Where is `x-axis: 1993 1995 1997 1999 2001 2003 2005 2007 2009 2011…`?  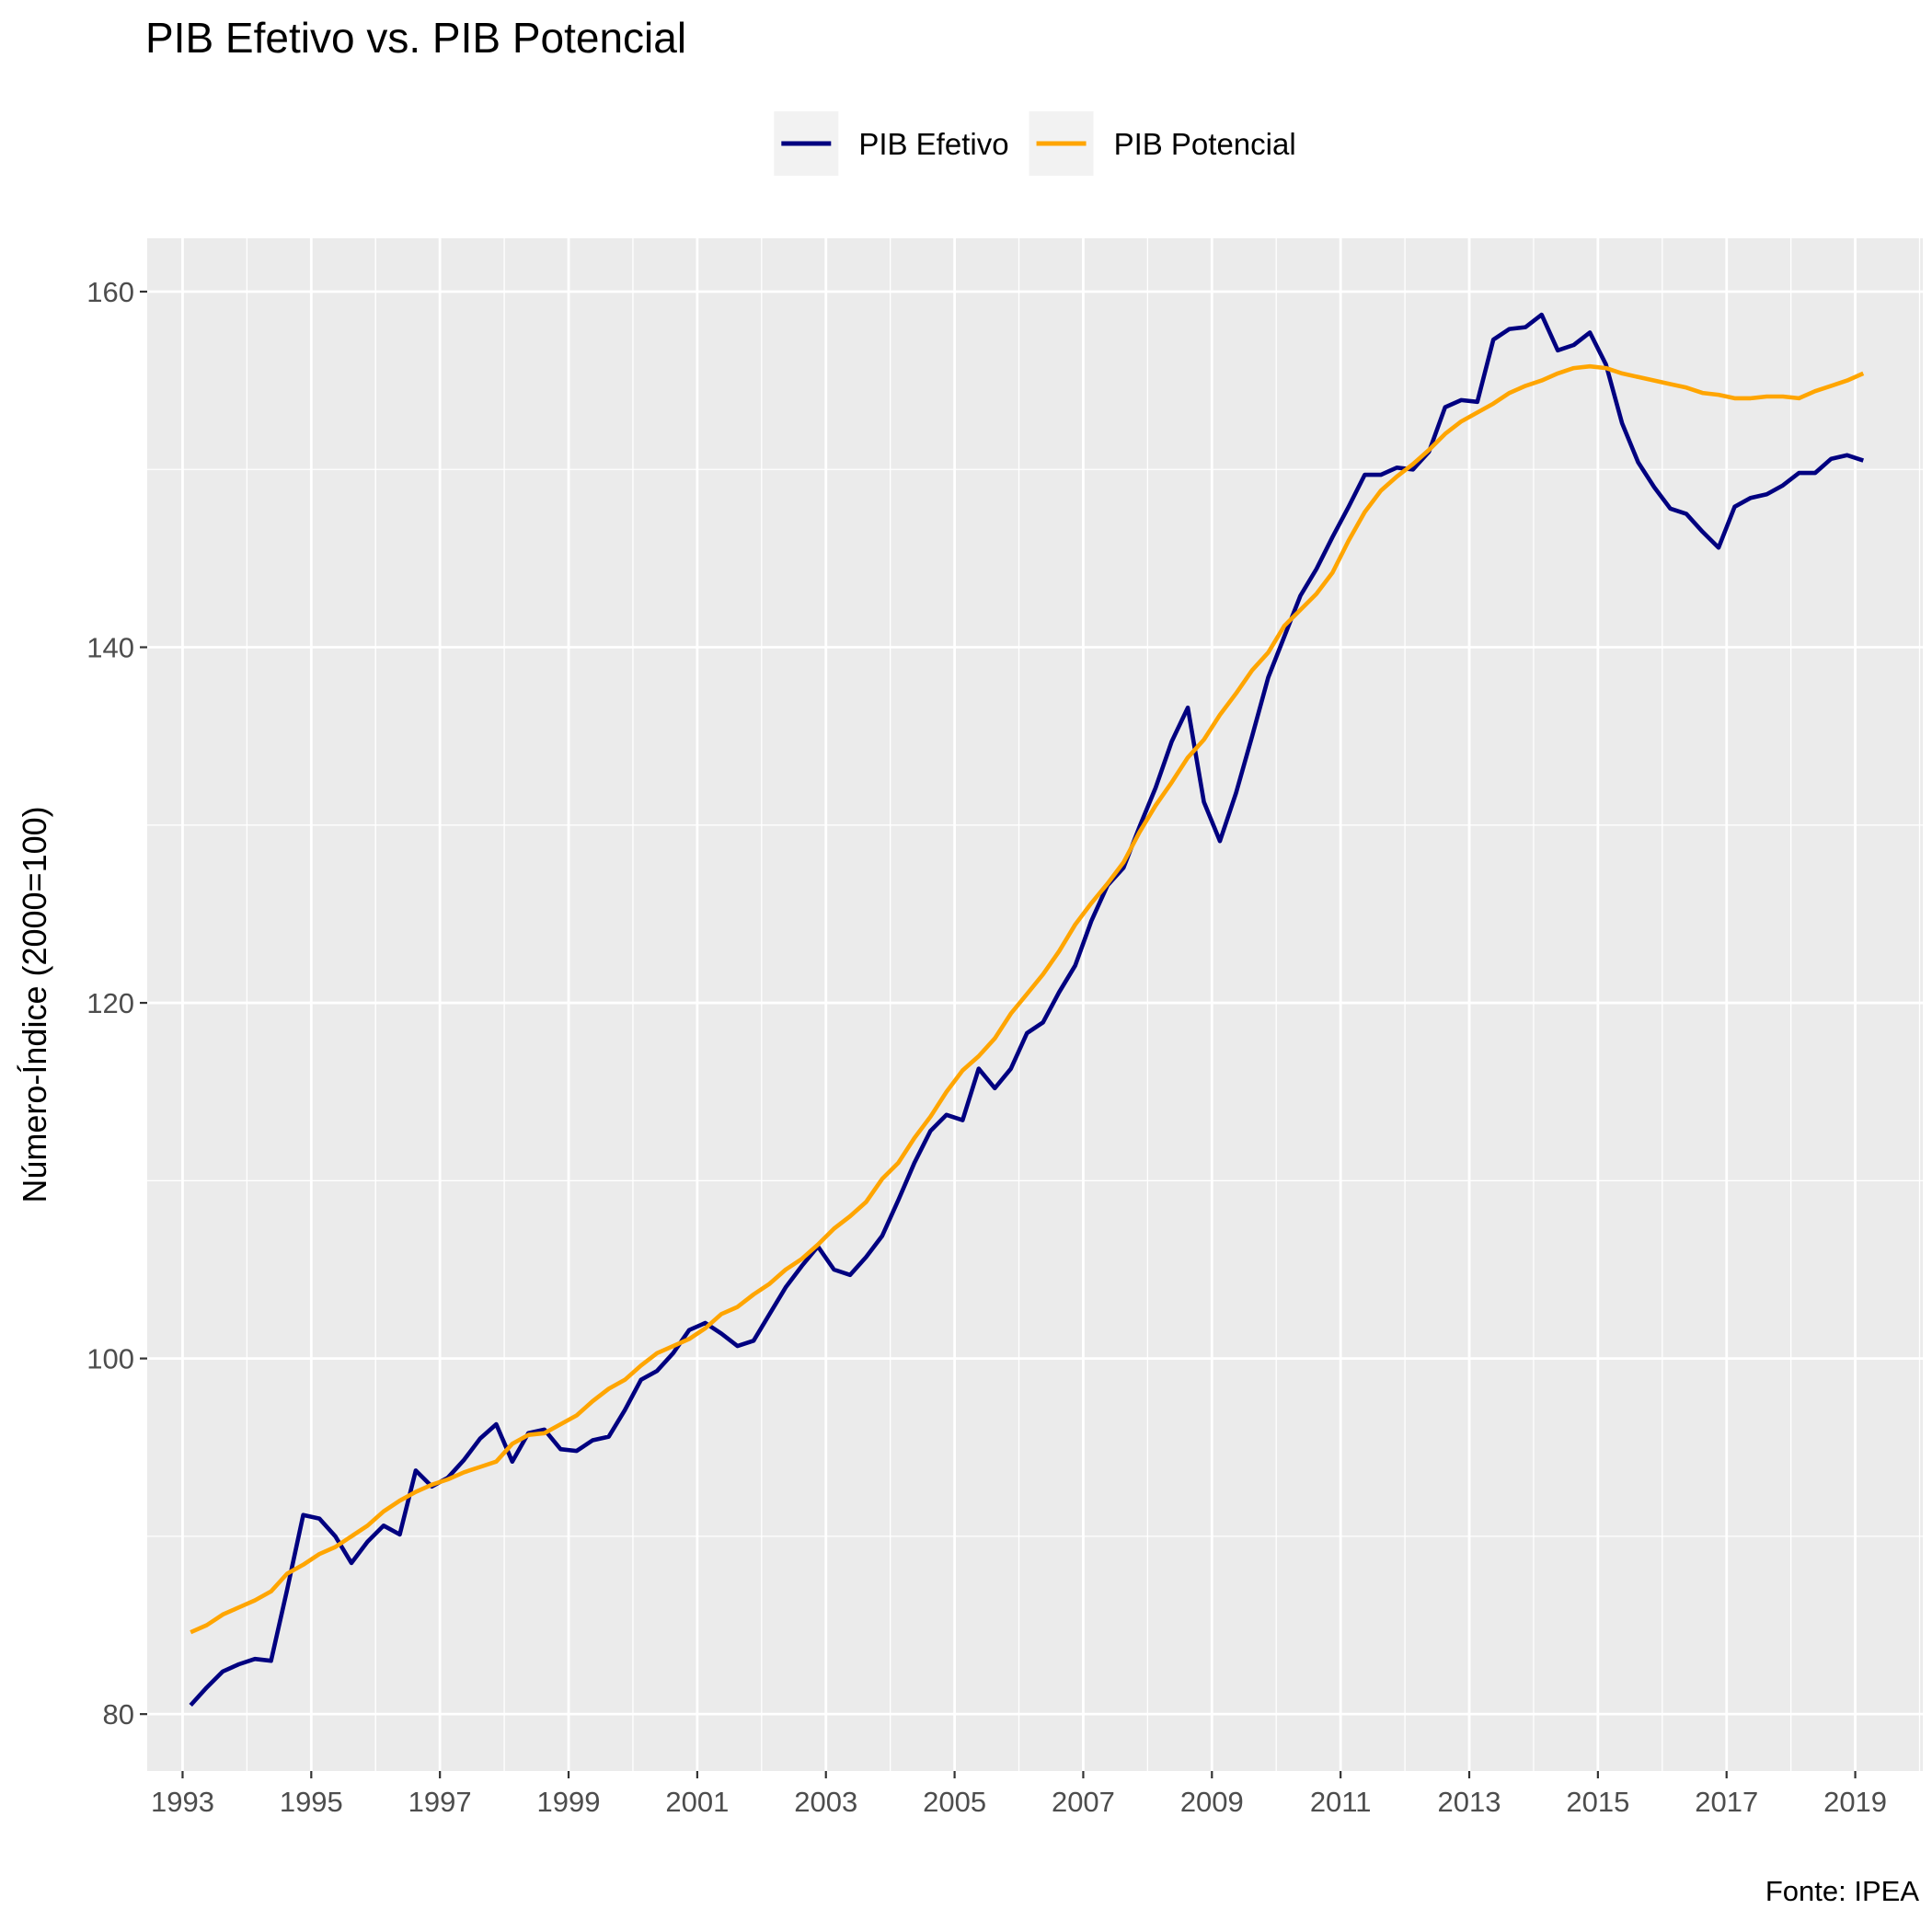 x-axis: 1993 1995 1997 1999 2001 2003 2005 2007 2009 2011… is located at coordinates (1019, 1794).